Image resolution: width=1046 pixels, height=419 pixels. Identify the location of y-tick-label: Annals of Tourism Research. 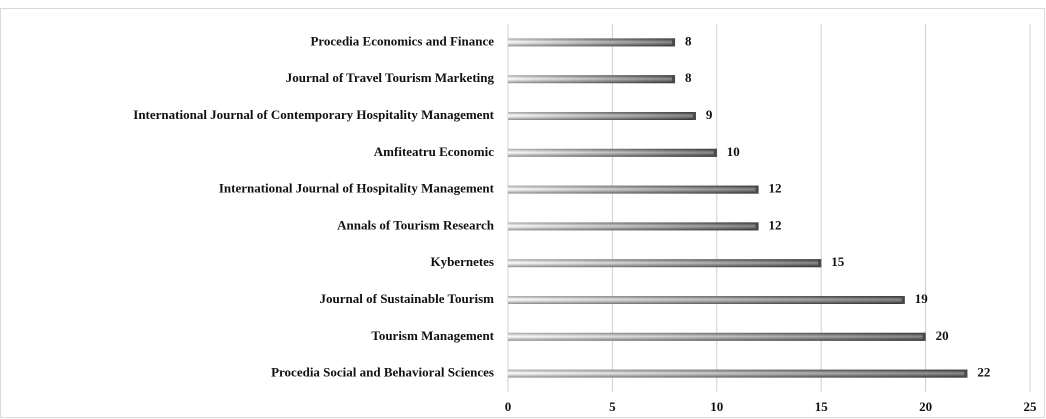
(416, 224).